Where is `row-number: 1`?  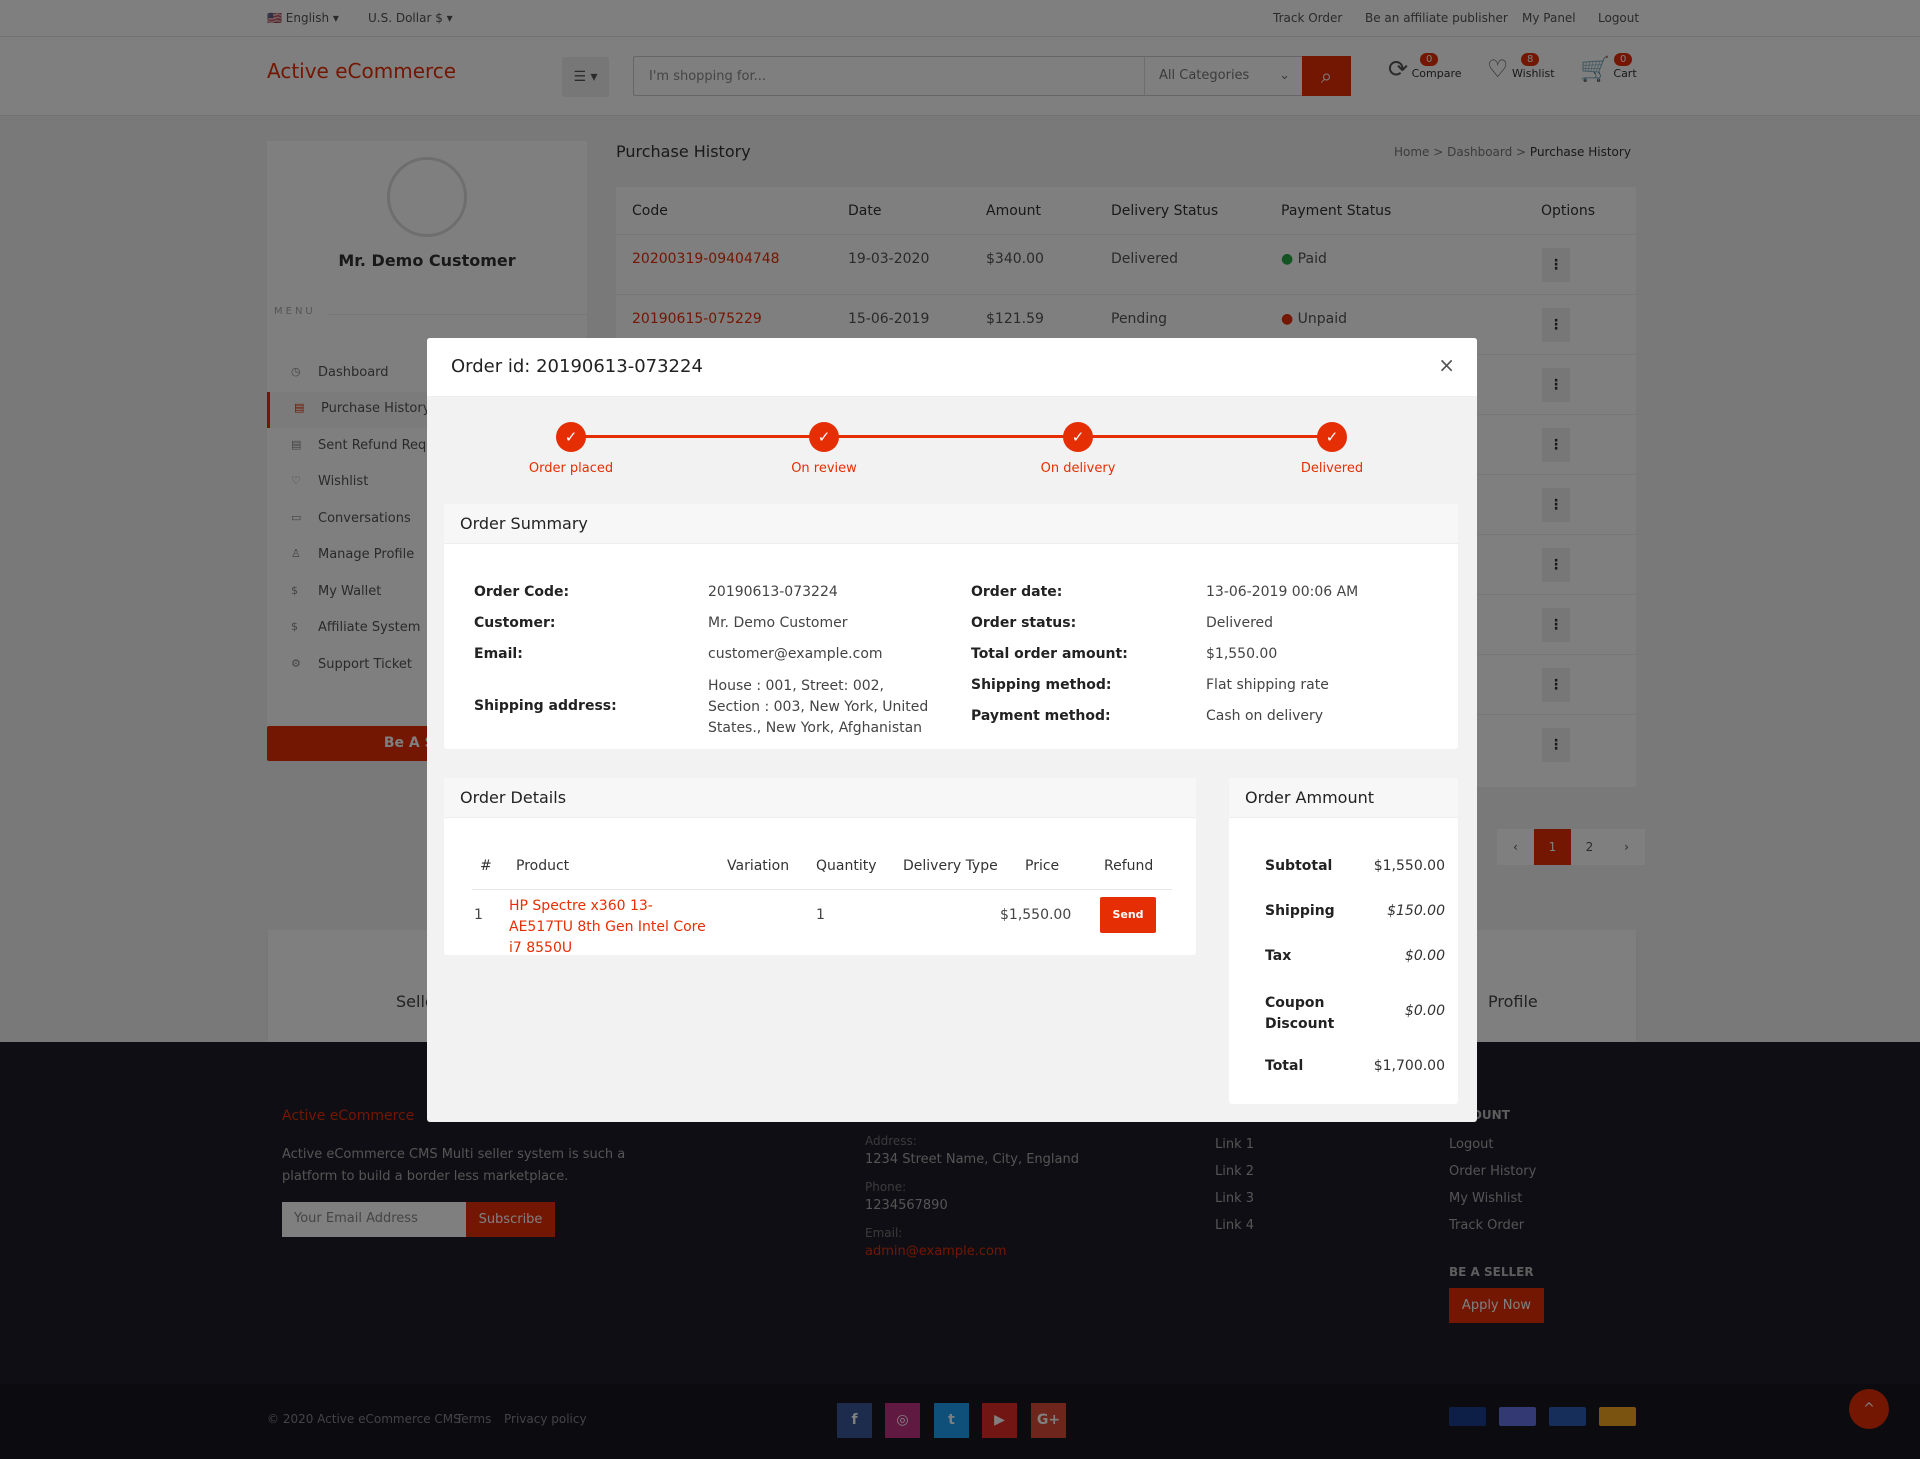 row-number: 1 is located at coordinates (478, 915).